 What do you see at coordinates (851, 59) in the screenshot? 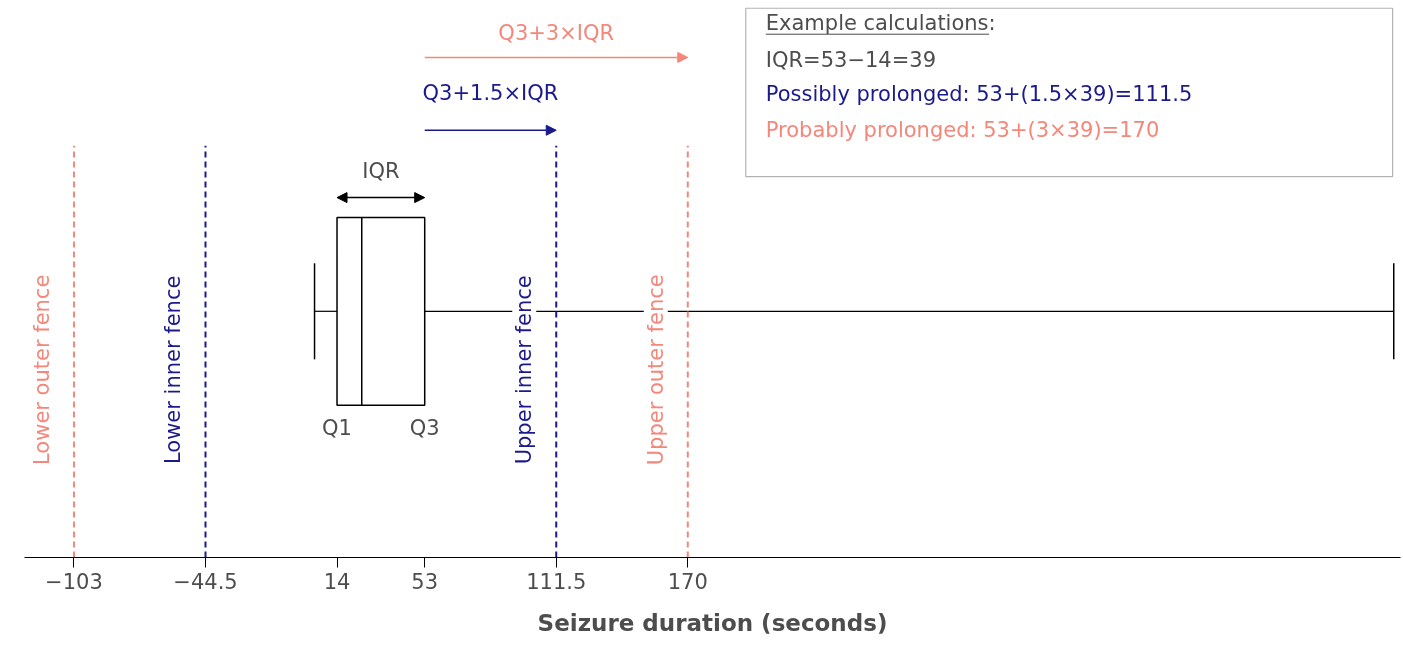
I see `text: IQR=53−14=39` at bounding box center [851, 59].